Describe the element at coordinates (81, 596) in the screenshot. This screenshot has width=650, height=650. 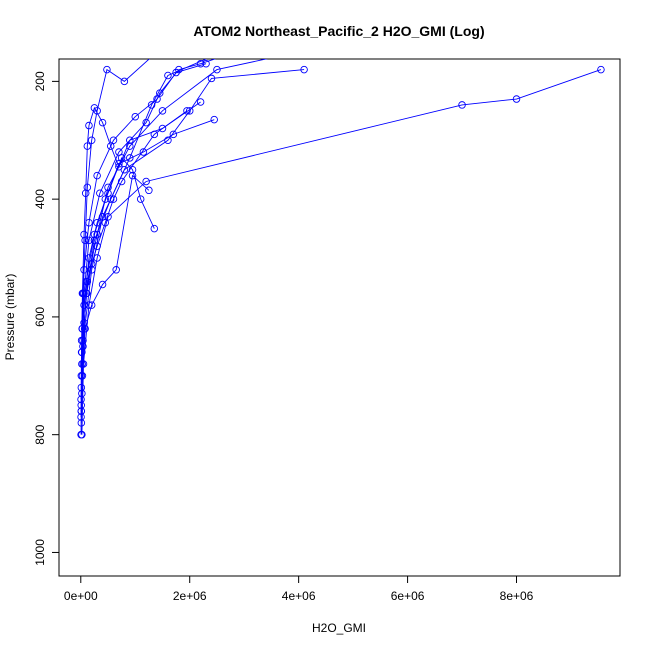
I see `x-tick-label: 0e+00` at that location.